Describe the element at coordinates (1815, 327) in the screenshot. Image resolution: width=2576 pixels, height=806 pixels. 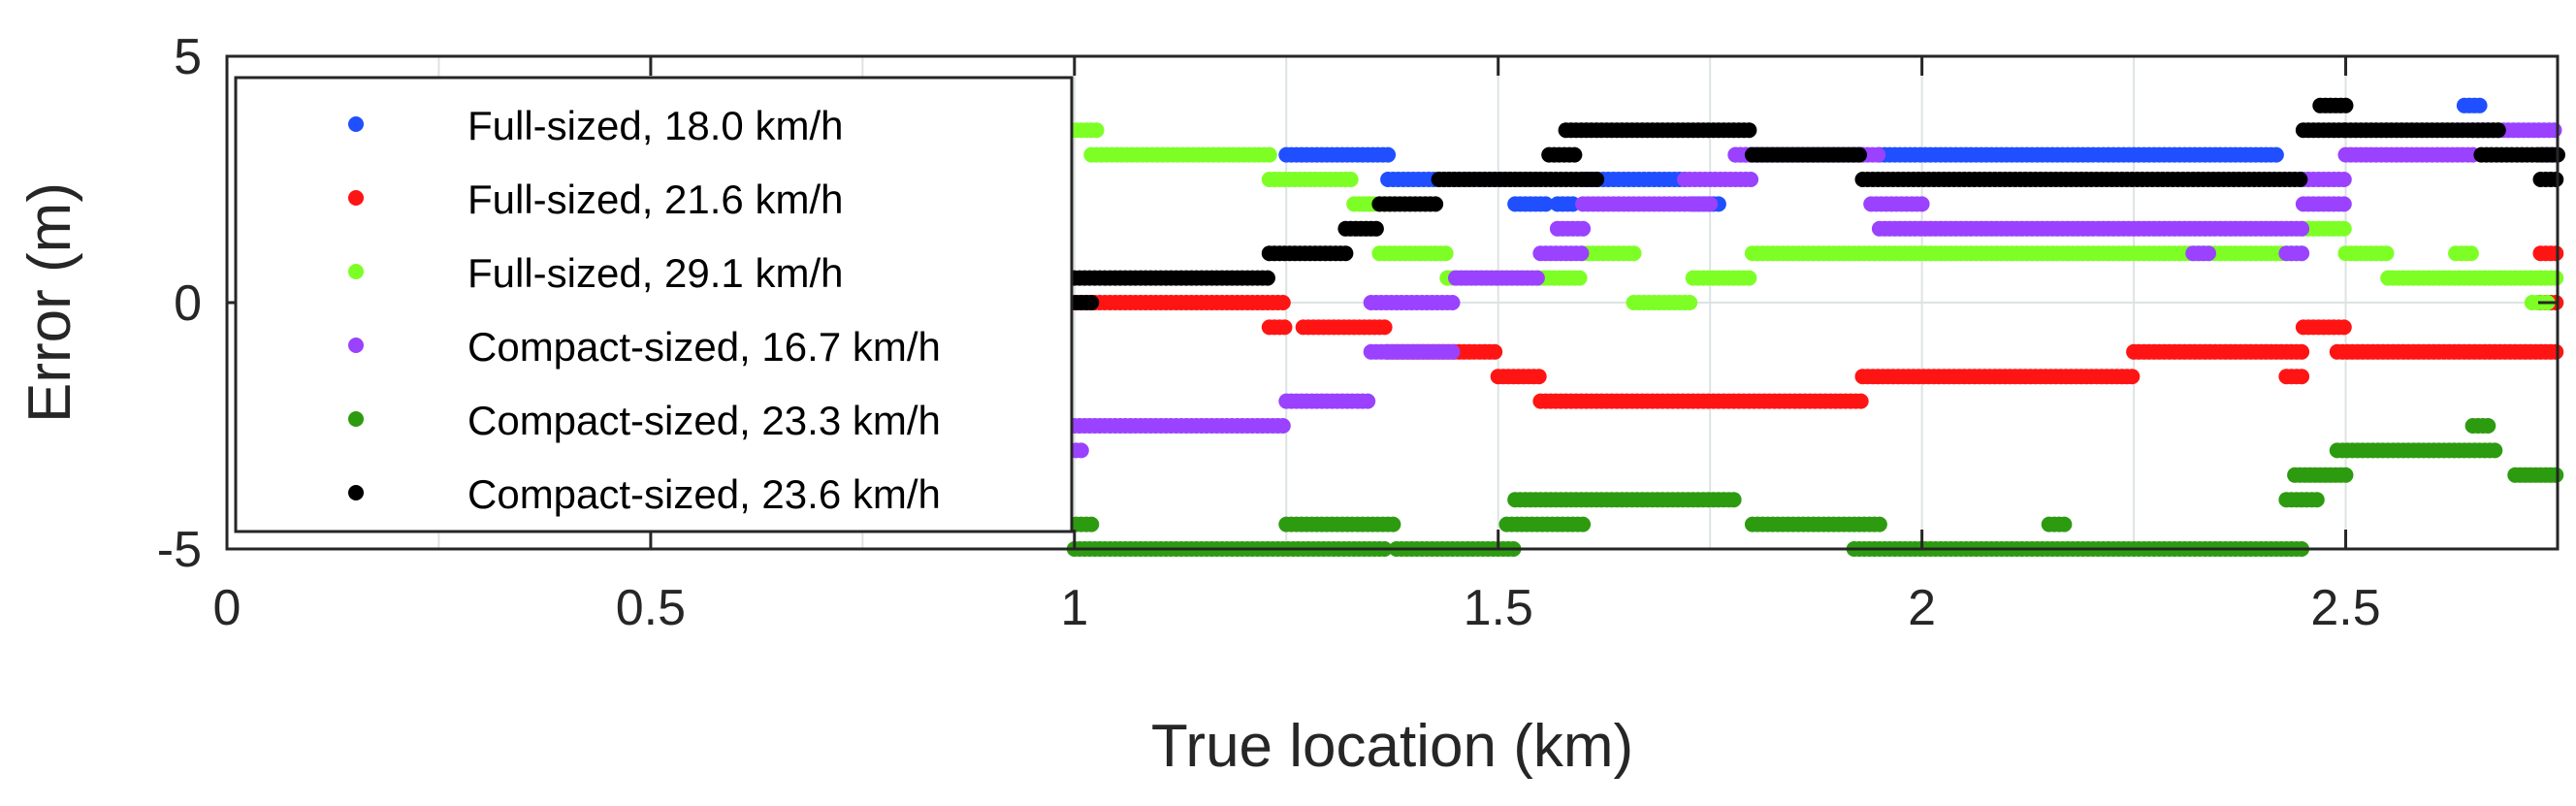
I see `series-2-points` at that location.